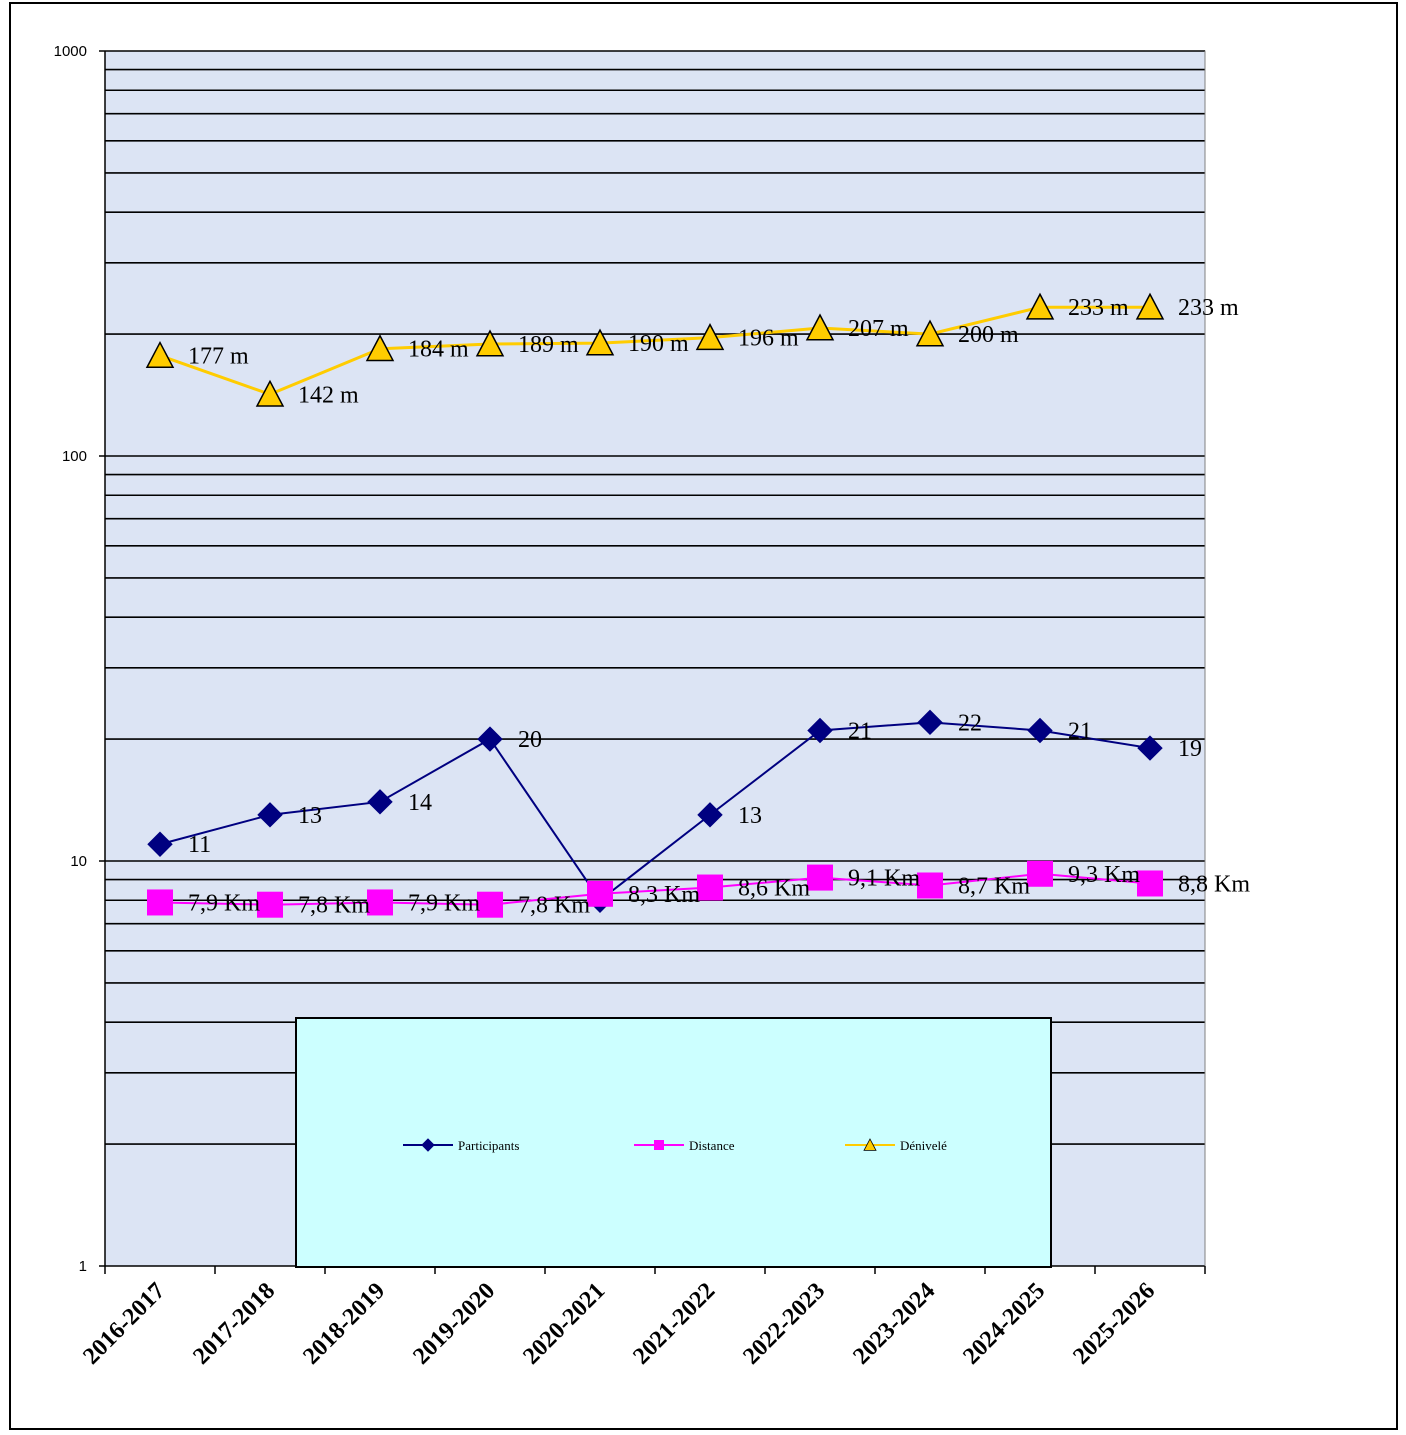  I want to click on data-label: 8,6 Km, so click(774, 889).